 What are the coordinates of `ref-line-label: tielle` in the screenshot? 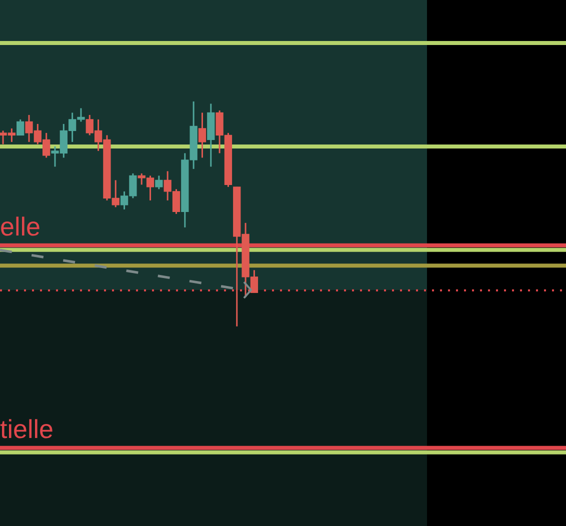 It's located at (27, 429).